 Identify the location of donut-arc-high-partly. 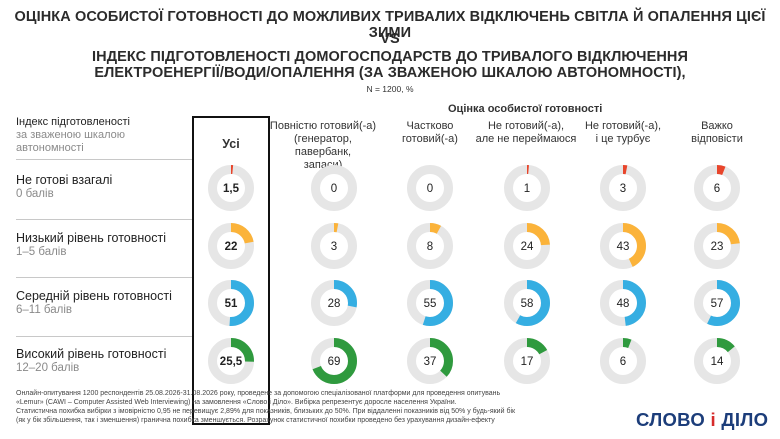
(430, 361).